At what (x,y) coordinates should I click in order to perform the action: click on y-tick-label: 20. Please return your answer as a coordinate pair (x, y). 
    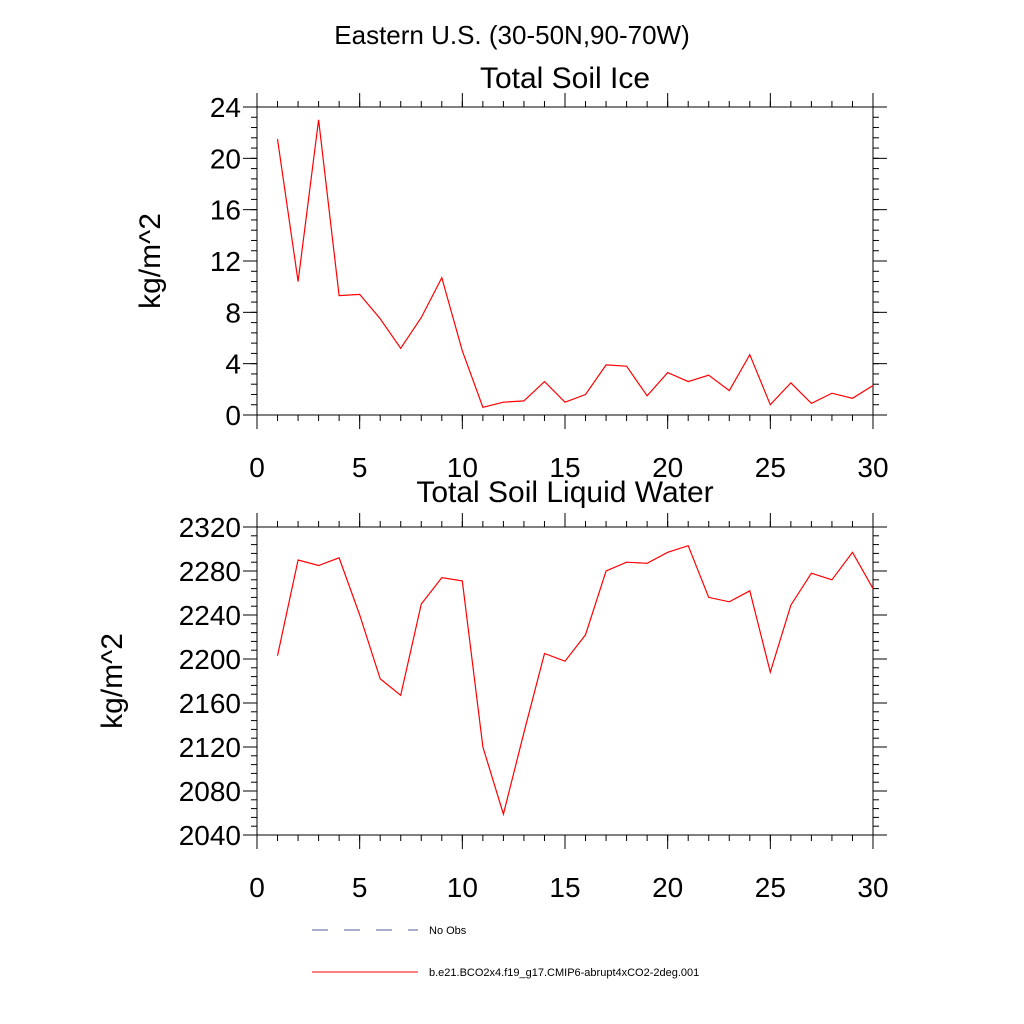
    Looking at the image, I should click on (225, 158).